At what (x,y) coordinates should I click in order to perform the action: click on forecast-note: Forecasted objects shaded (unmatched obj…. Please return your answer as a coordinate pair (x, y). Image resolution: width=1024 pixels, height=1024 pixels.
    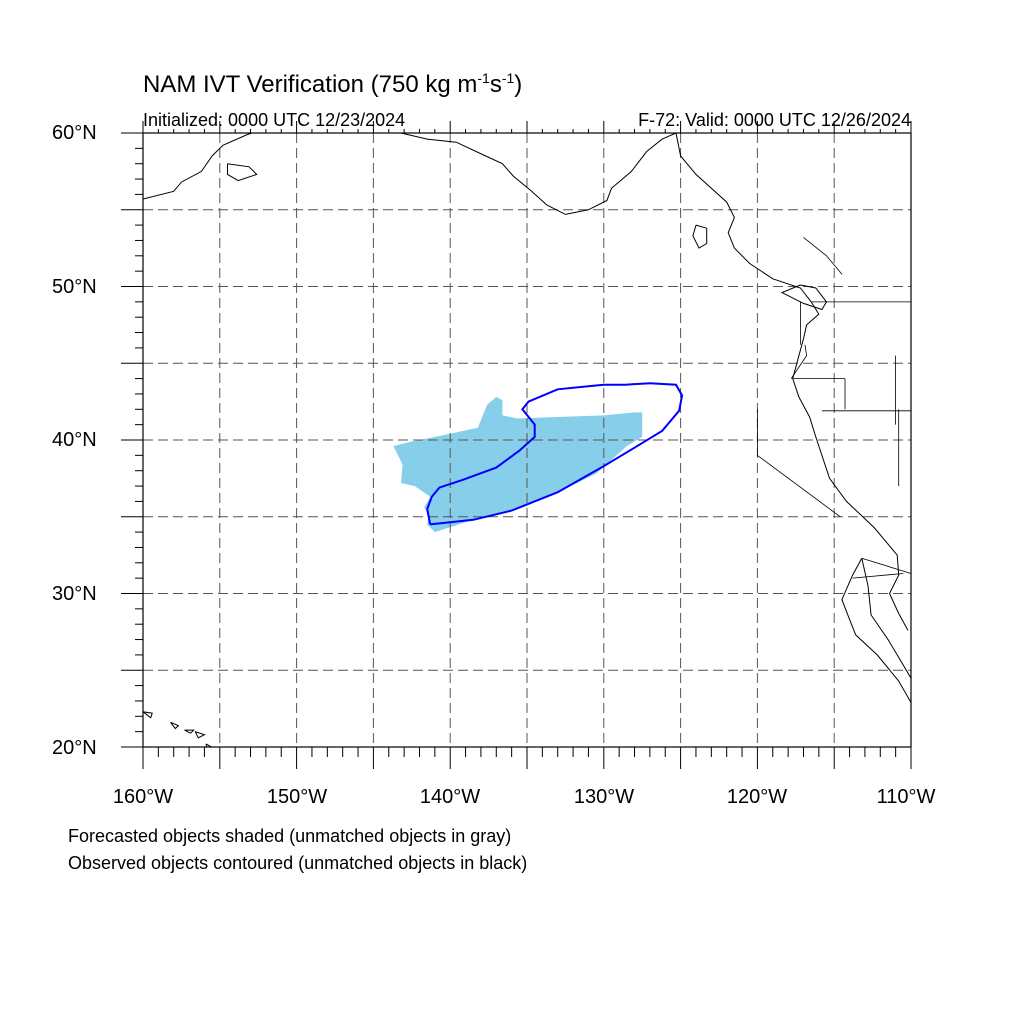
    Looking at the image, I should click on (290, 836).